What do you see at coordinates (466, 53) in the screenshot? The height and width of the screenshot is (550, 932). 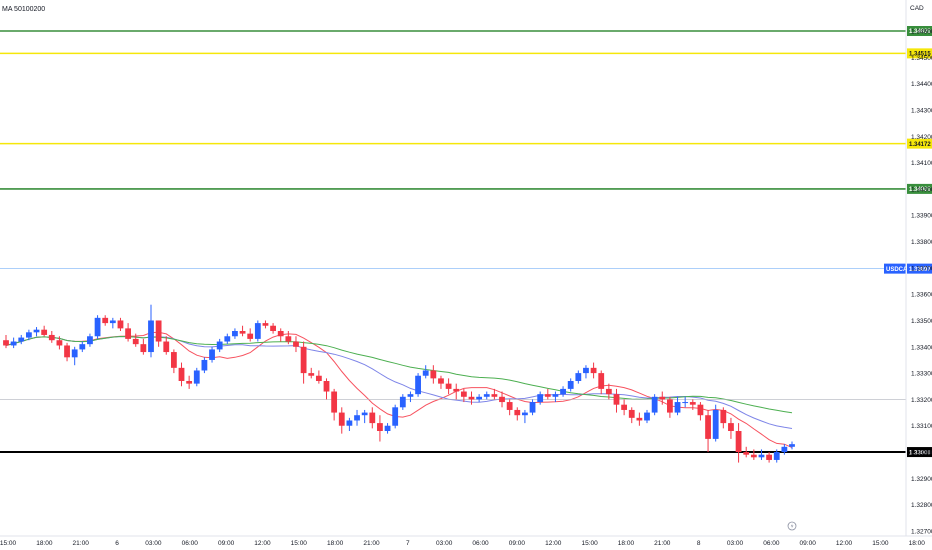 I see `level-line: 1.34515` at bounding box center [466, 53].